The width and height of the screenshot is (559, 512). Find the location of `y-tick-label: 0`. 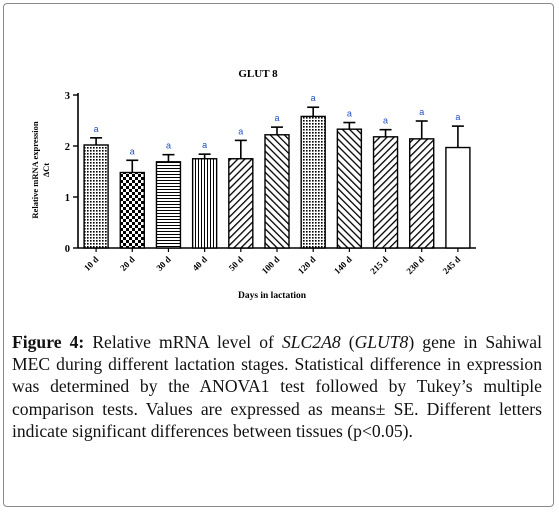

y-tick-label: 0 is located at coordinates (67, 249).